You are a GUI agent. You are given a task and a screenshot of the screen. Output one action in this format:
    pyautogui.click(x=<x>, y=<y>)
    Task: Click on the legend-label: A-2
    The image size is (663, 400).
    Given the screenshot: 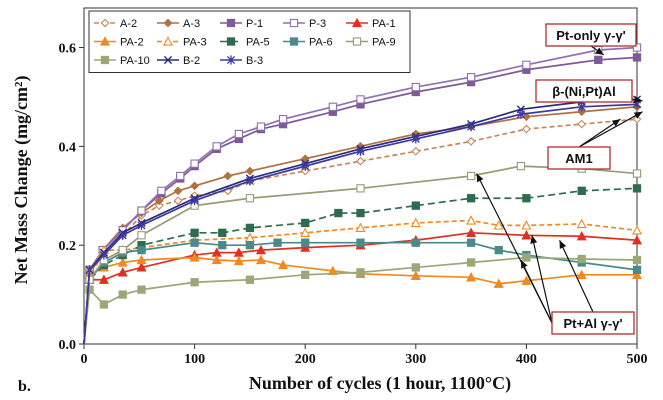 What is the action you would take?
    pyautogui.click(x=128, y=24)
    